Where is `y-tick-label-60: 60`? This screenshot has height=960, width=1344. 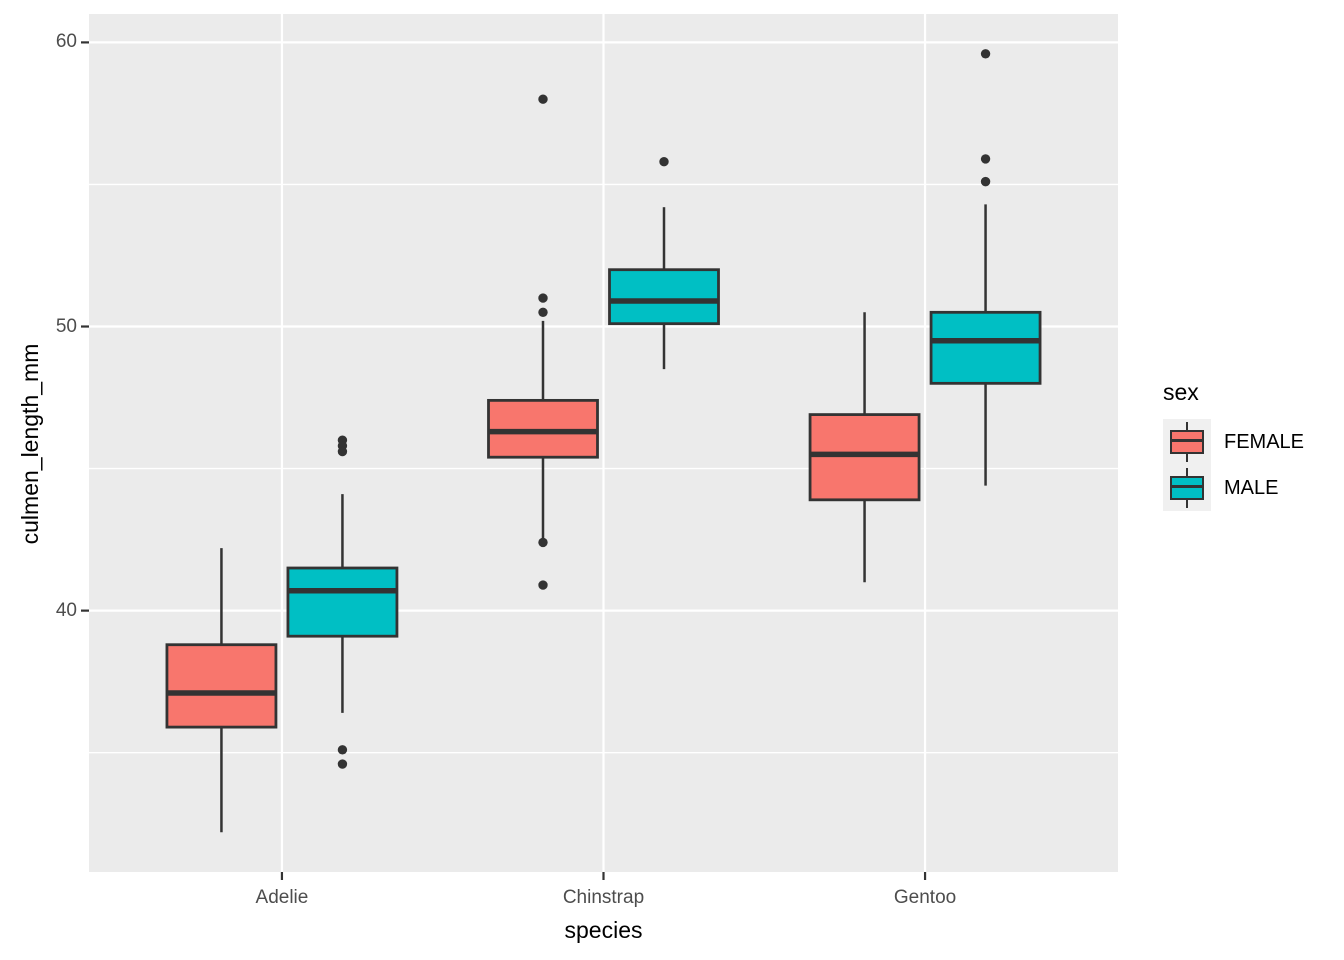
y-tick-label-60: 60 is located at coordinates (66, 42).